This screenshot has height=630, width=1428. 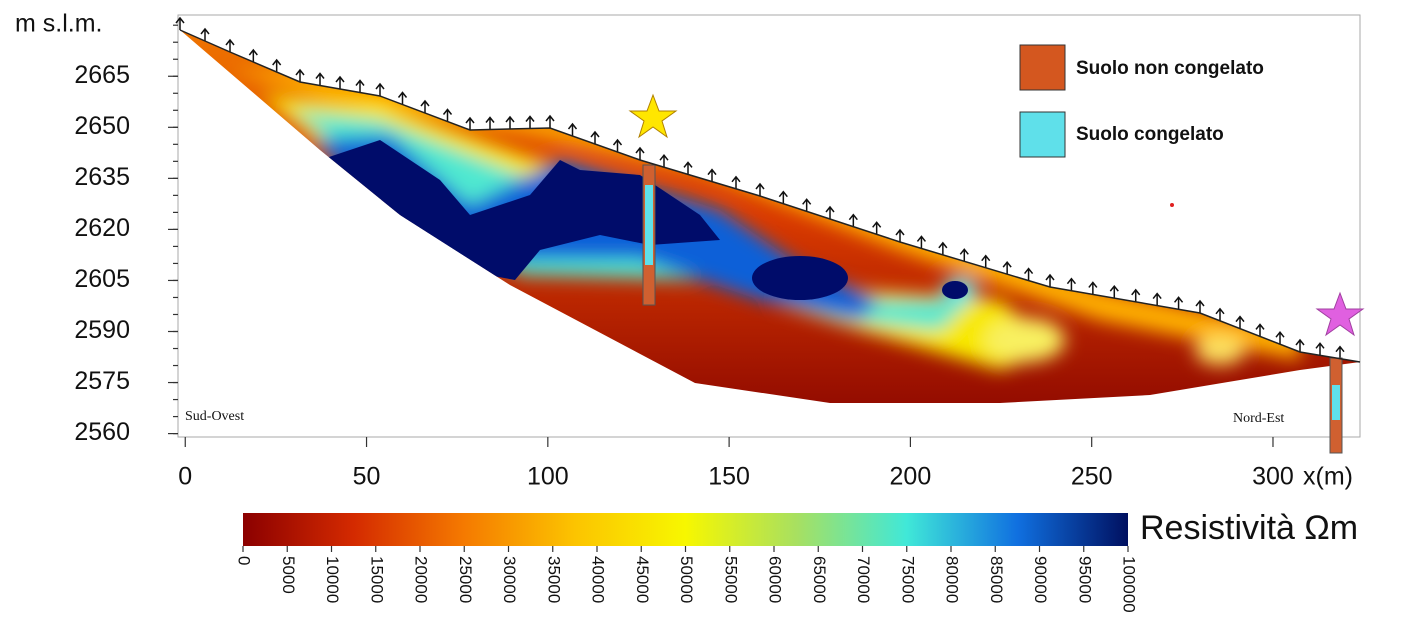 I want to click on y-tick-label: 2575, so click(x=102, y=381).